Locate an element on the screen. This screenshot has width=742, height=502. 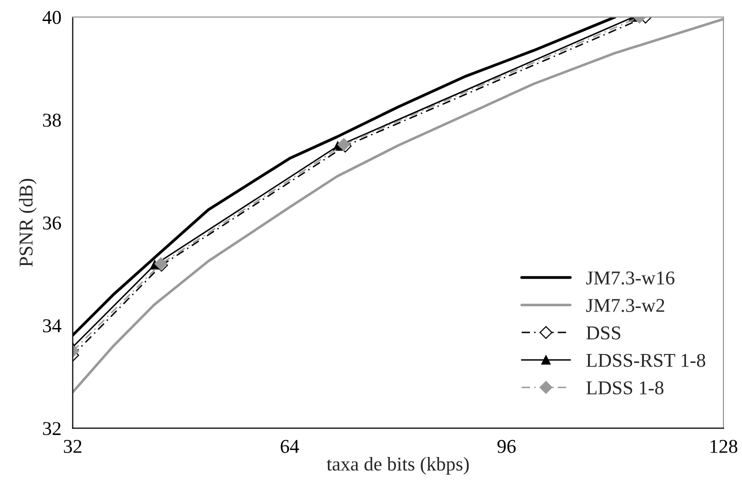
y-tick-label: 36 is located at coordinates (52, 223).